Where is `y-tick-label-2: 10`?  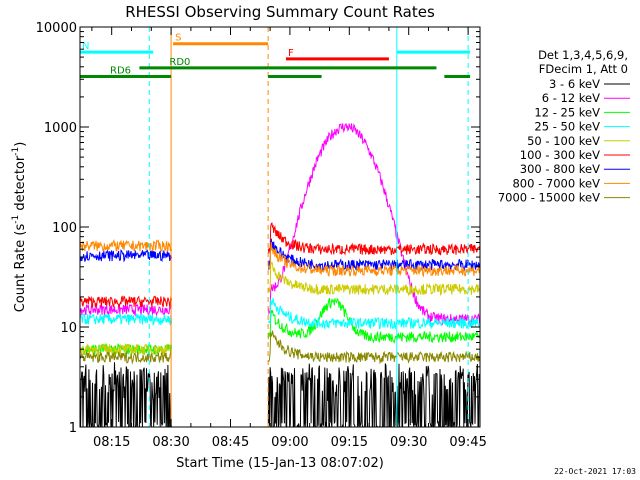
y-tick-label-2: 10 is located at coordinates (68, 328).